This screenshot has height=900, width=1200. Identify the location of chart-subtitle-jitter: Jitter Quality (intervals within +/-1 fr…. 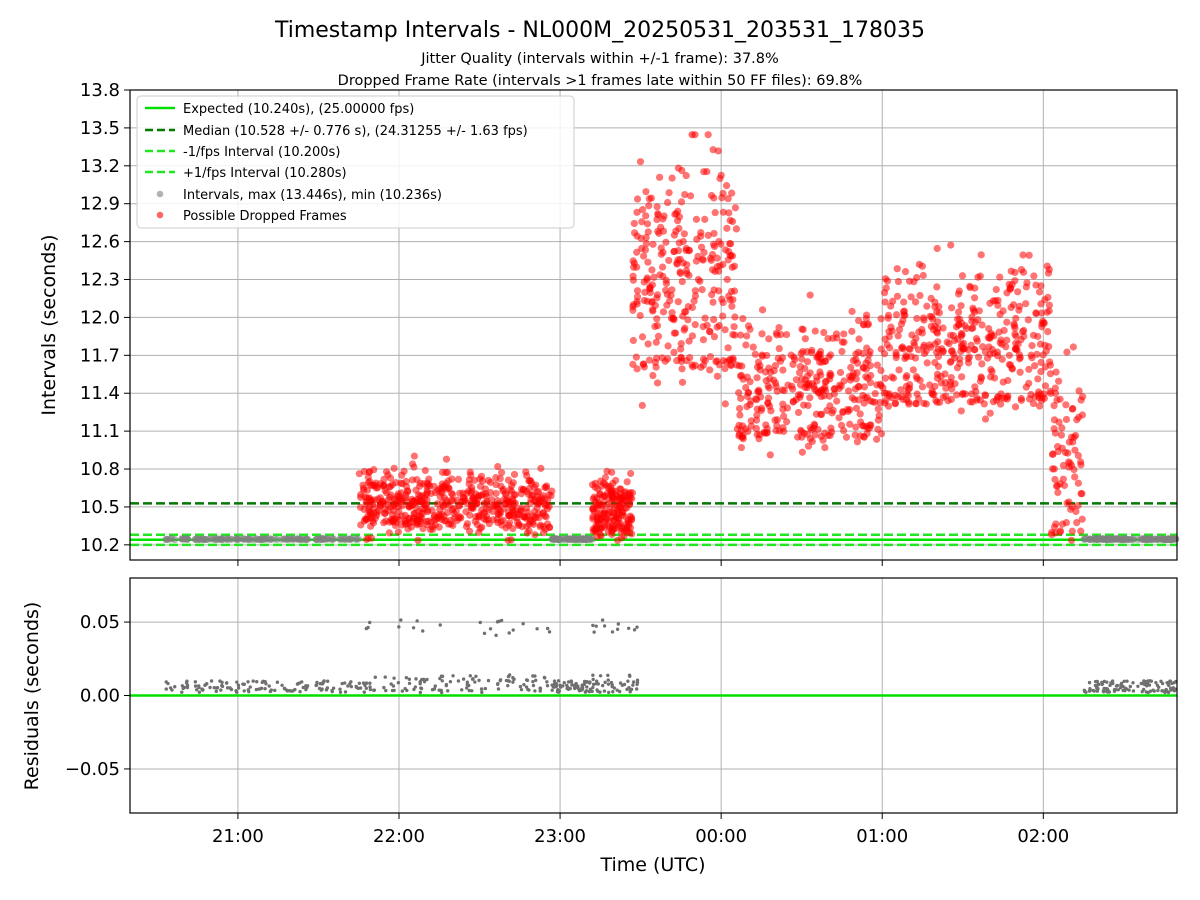
(599, 59).